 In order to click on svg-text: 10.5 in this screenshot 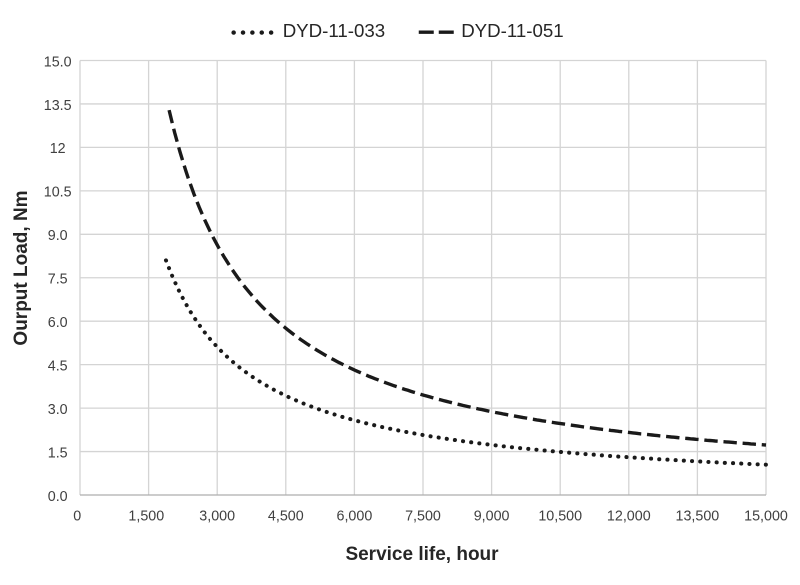, I will do `click(58, 193)`.